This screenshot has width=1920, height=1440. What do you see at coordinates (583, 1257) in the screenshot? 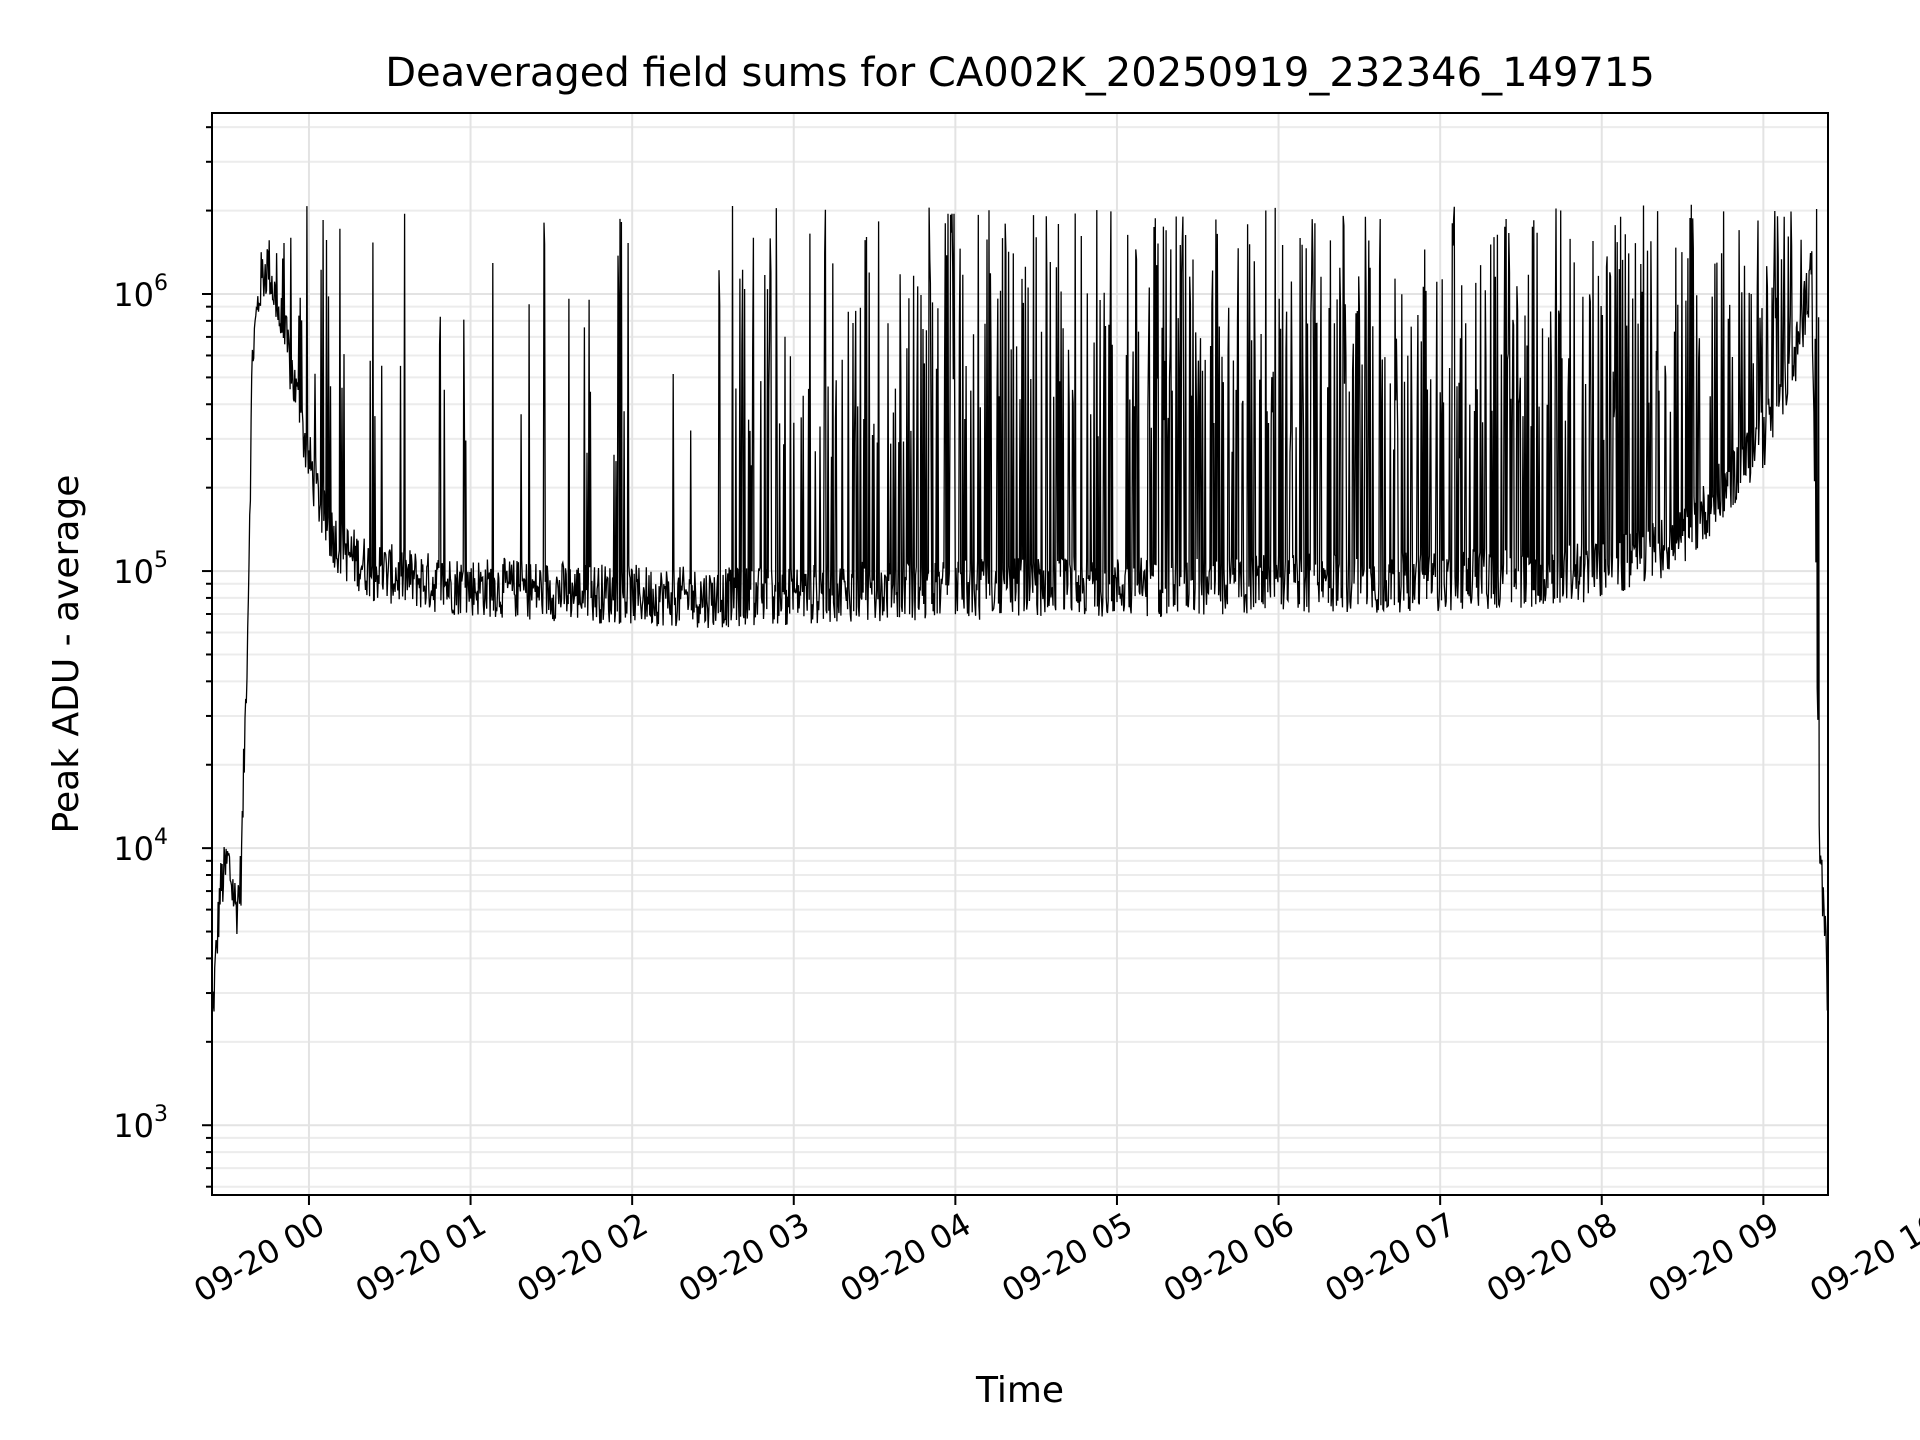
I see `x-tick-label: 09-20 02` at bounding box center [583, 1257].